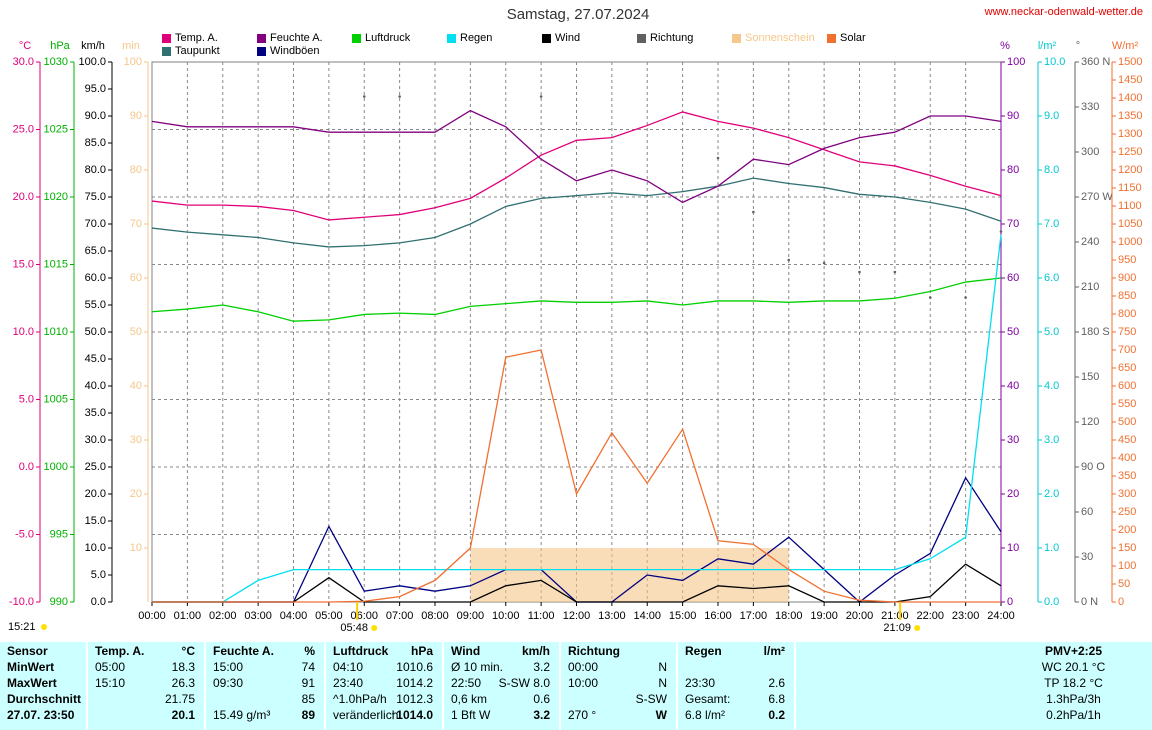  I want to click on y-tick-label: 600, so click(1127, 386).